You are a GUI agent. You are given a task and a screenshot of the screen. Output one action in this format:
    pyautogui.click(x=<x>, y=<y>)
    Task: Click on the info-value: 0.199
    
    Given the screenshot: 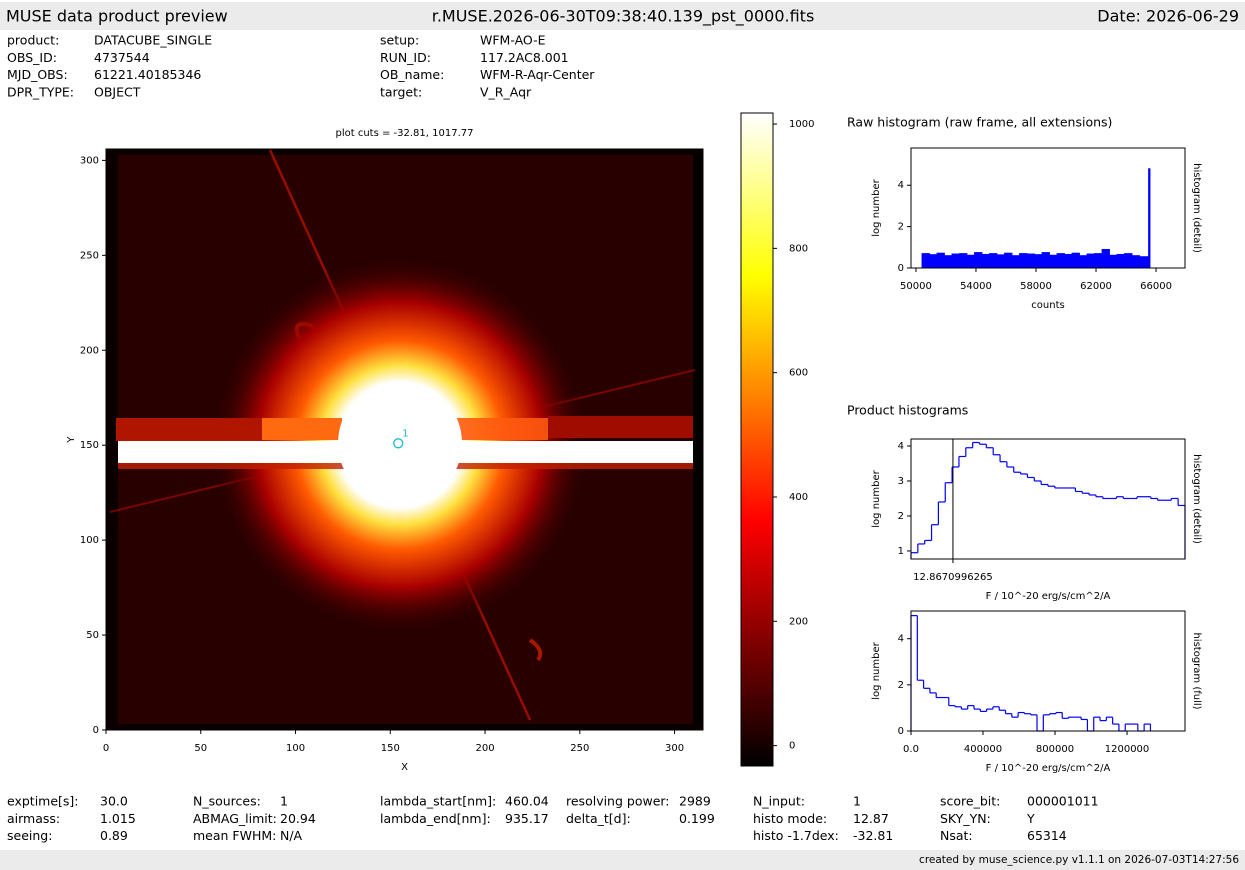 What is the action you would take?
    pyautogui.click(x=697, y=818)
    